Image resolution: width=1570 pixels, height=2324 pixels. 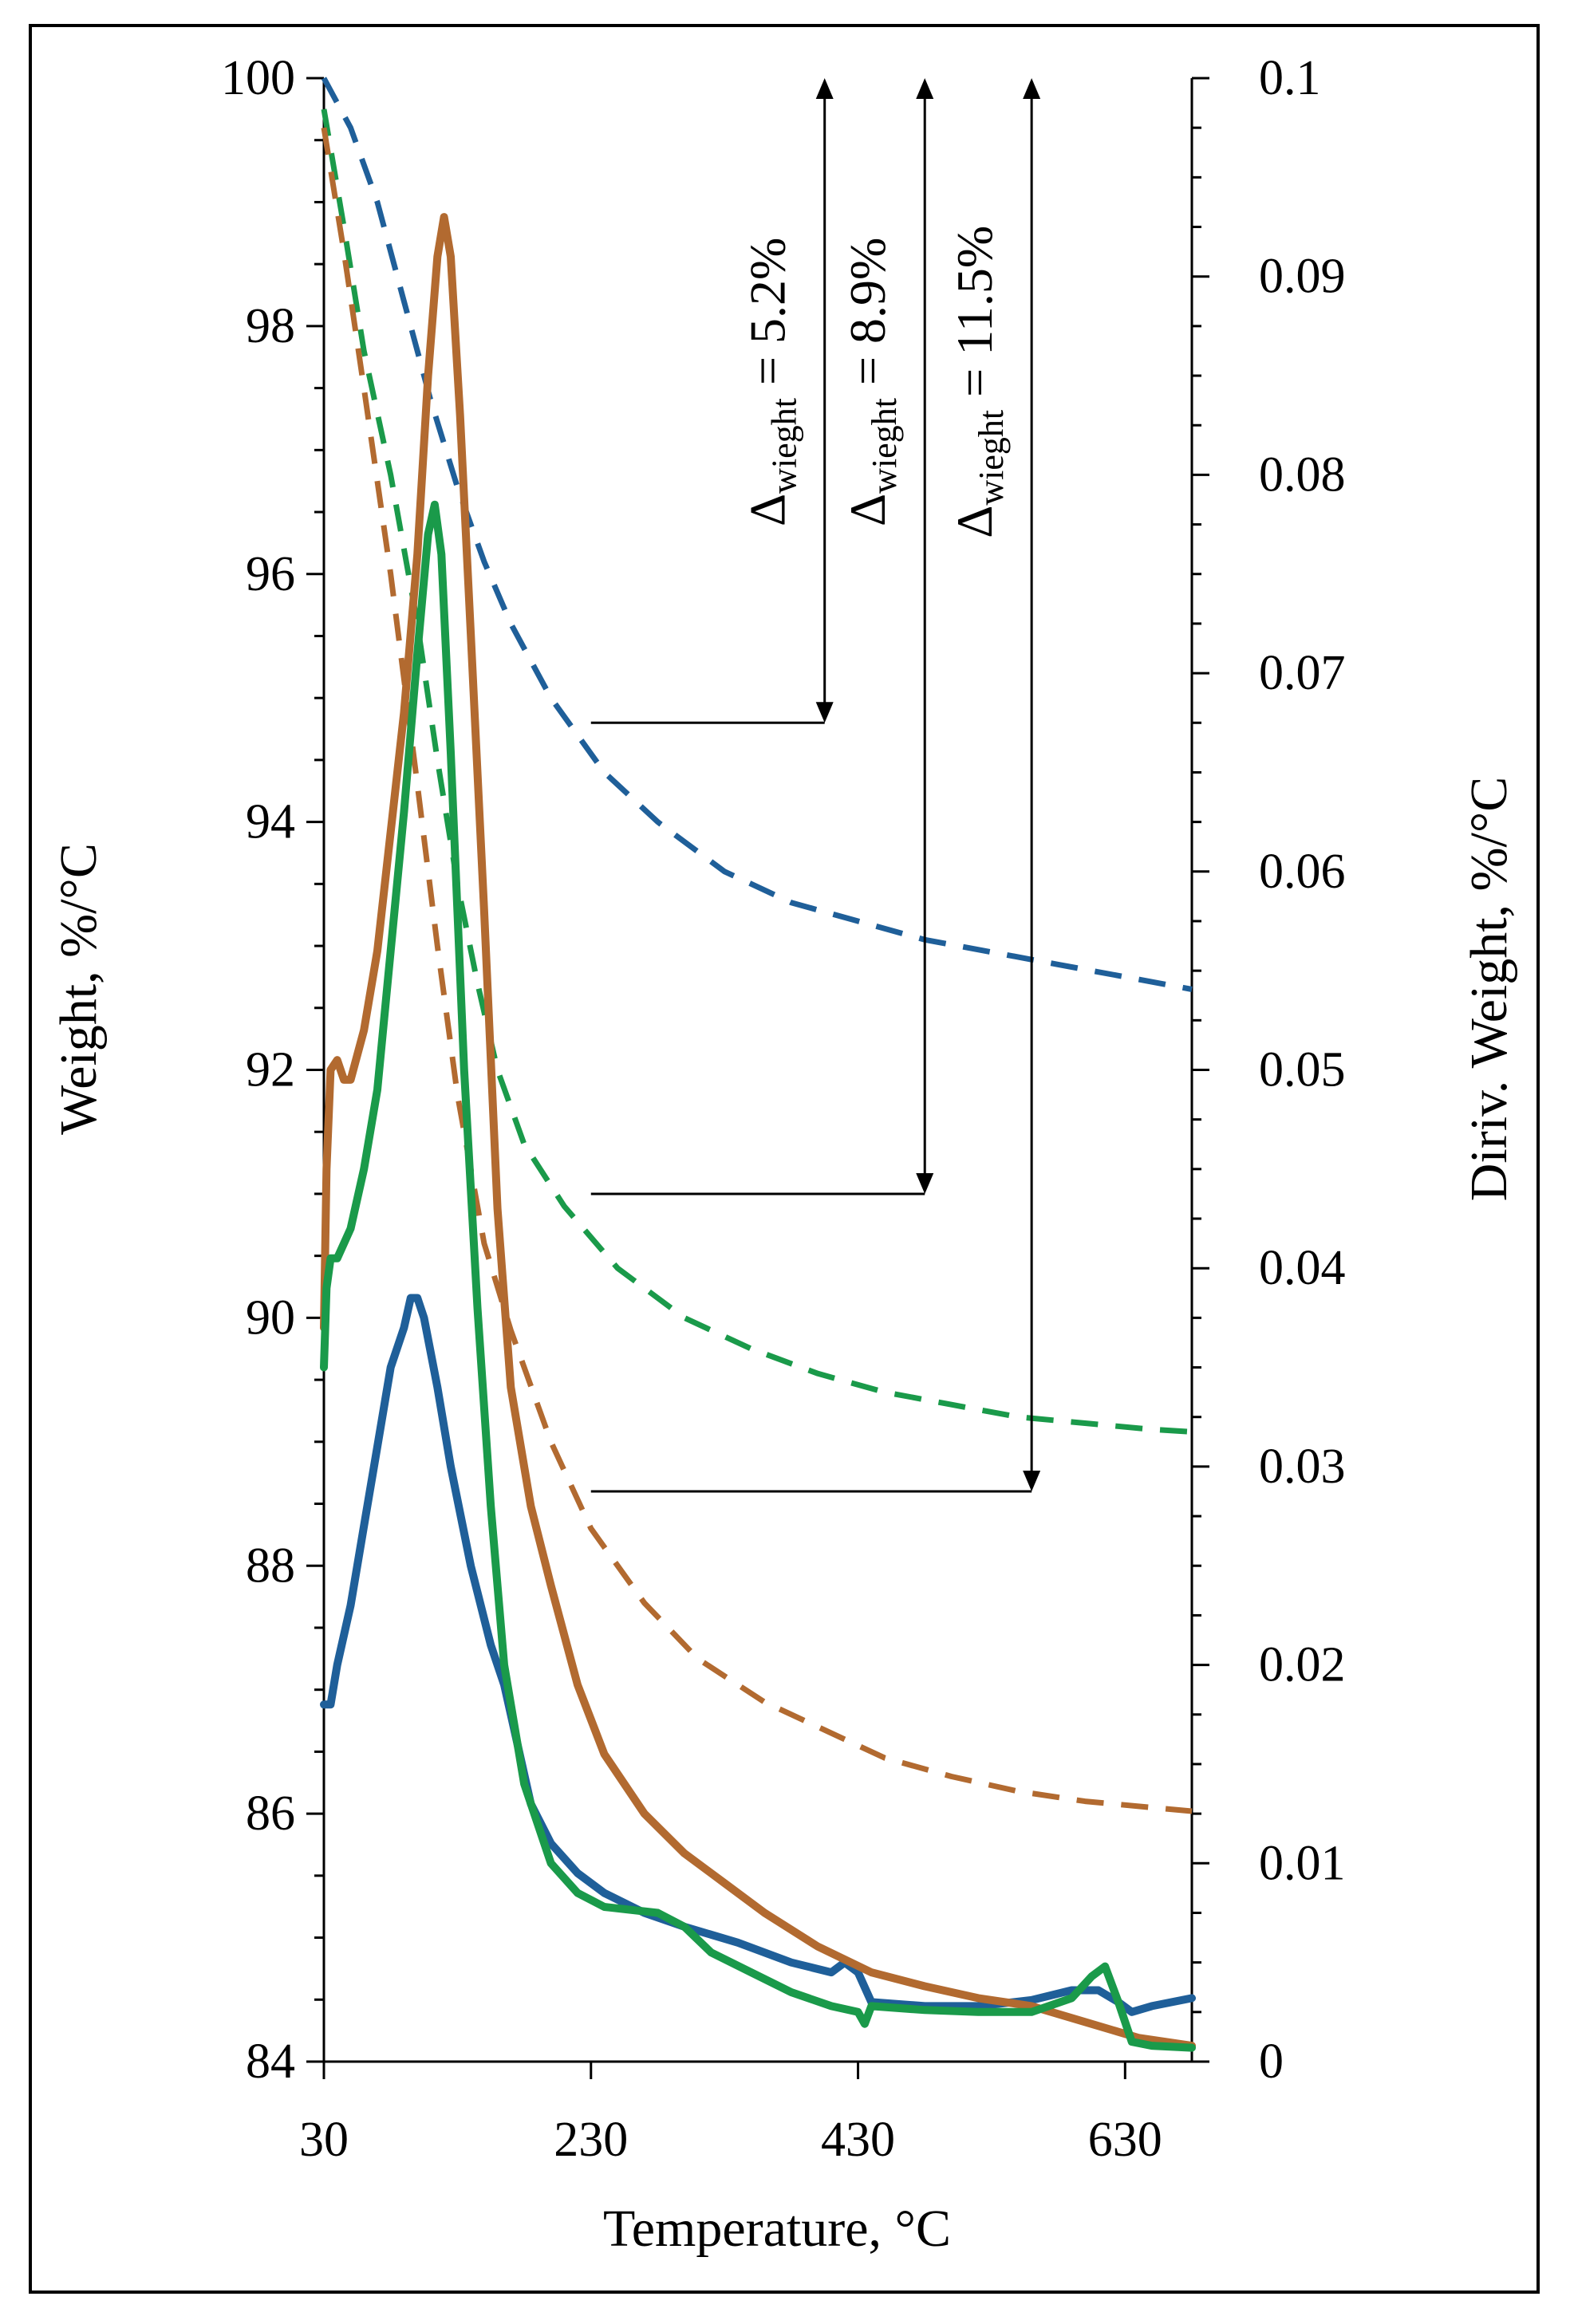 What do you see at coordinates (1302, 1268) in the screenshot?
I see `right-tick-label: 0.04` at bounding box center [1302, 1268].